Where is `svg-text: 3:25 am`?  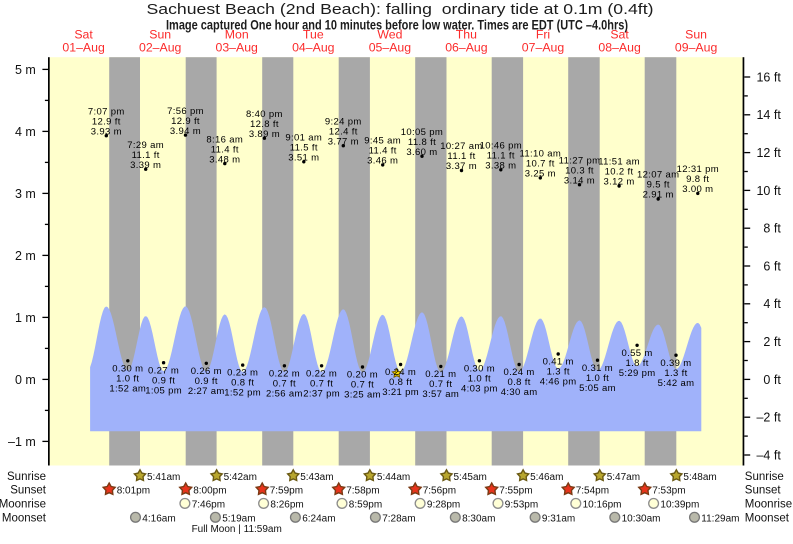
svg-text: 3:25 am is located at coordinates (362, 395).